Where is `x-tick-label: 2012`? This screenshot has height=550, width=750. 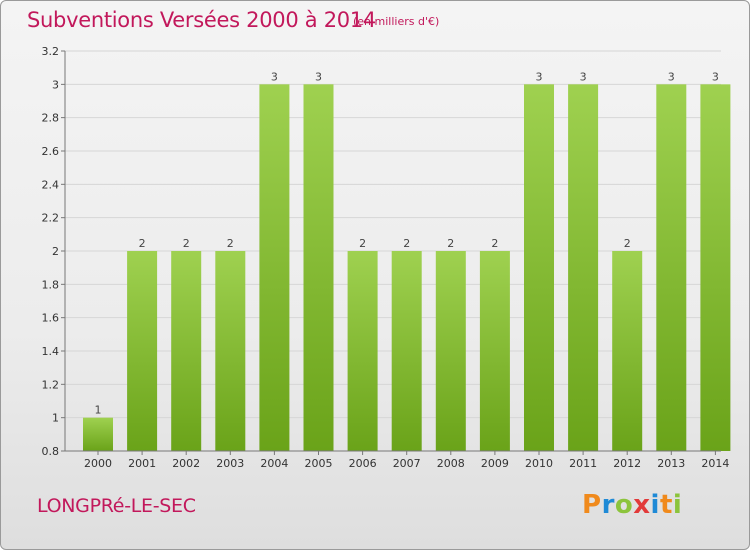
x-tick-label: 2012 is located at coordinates (627, 463).